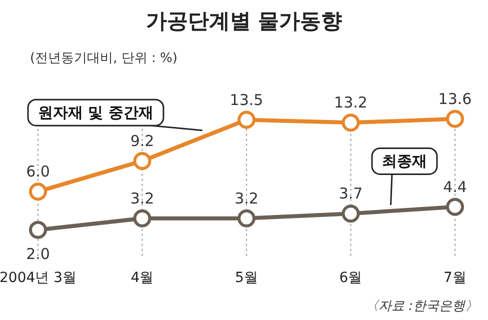 The image size is (488, 320). Describe the element at coordinates (350, 193) in the screenshot. I see `data-label: 3.7` at that location.